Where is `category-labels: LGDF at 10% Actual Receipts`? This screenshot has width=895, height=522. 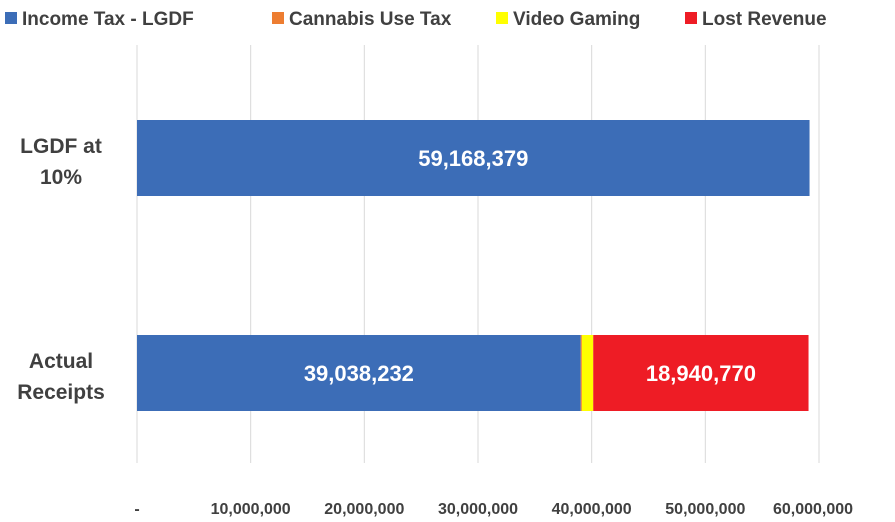 category-labels: LGDF at 10% Actual Receipts is located at coordinates (61, 269).